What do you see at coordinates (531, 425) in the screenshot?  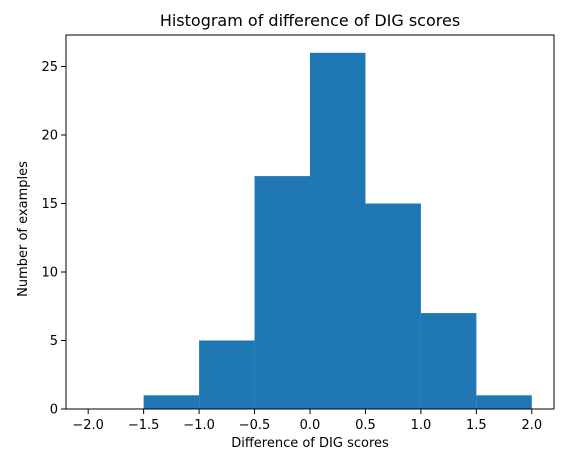 I see `x-tick-label-8: 2.0` at bounding box center [531, 425].